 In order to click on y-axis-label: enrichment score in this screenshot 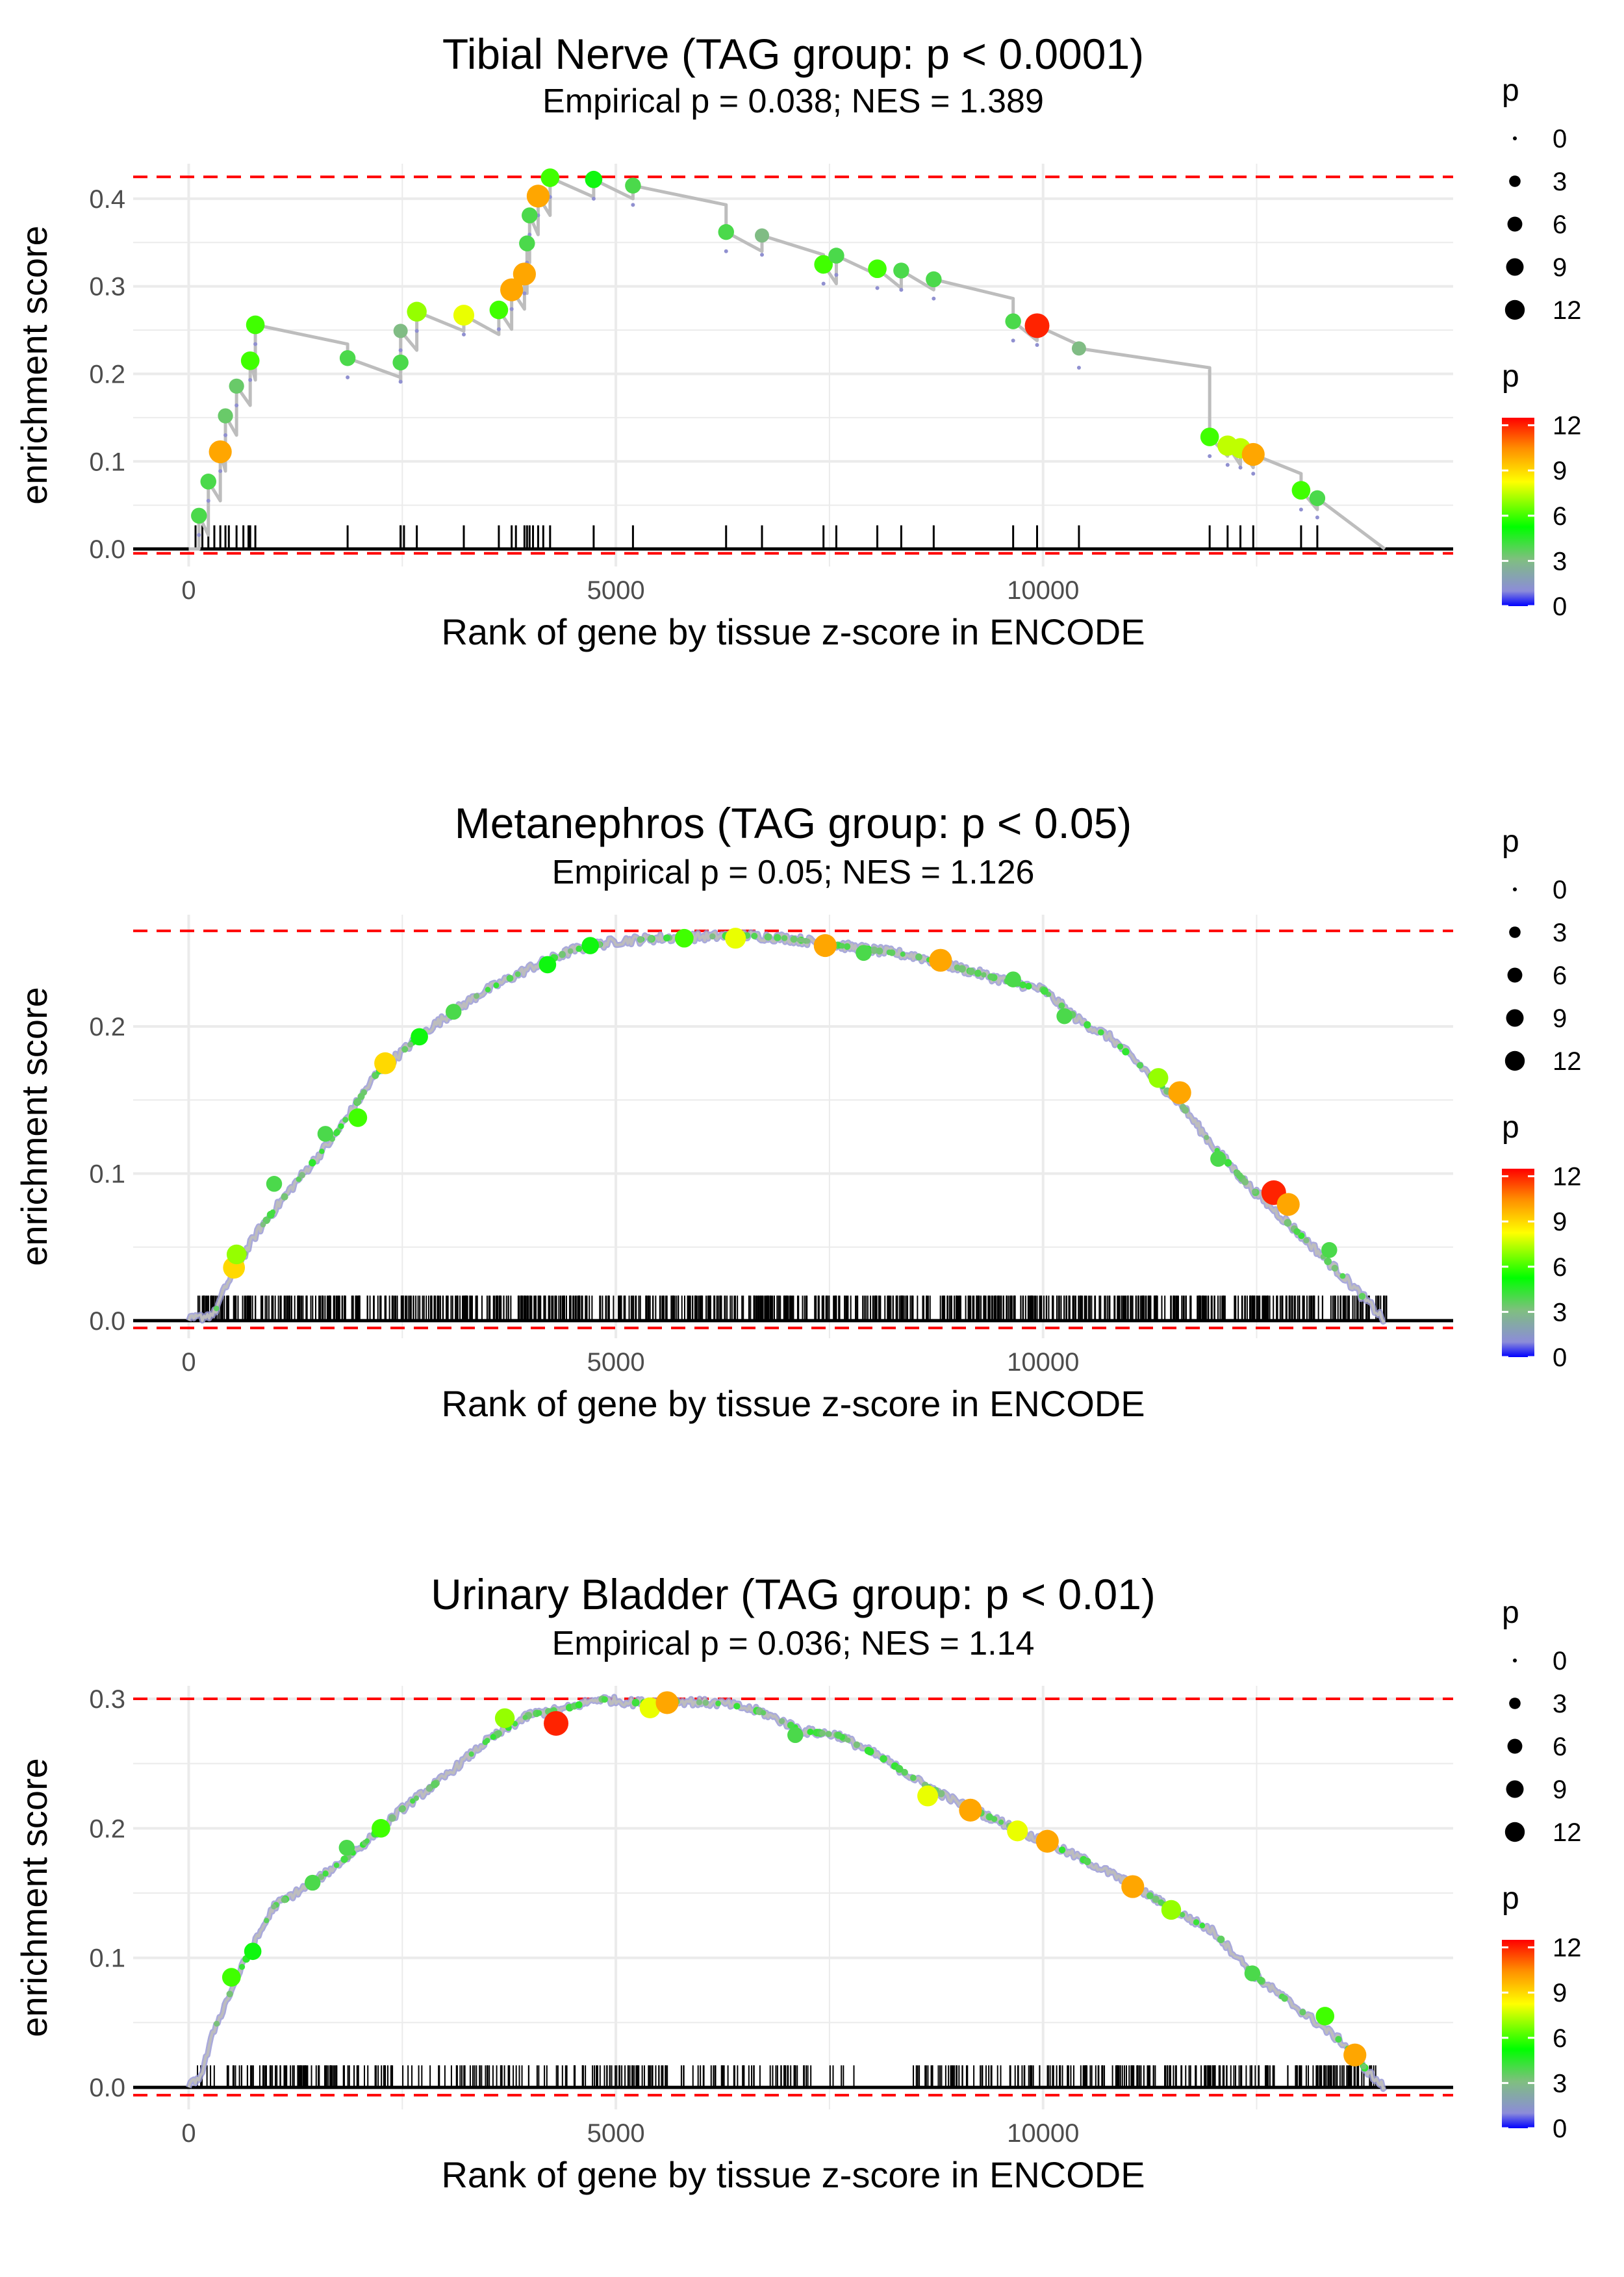, I will do `click(34, 365)`.